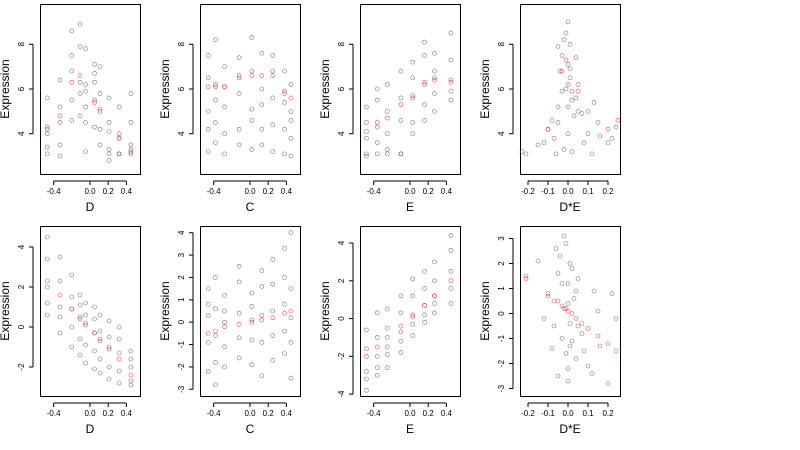  I want to click on scatter-panel-2-3: -0.4 0.0 0.2 0.4 -4 -2 0 2 4 E Expression, so click(389, 331).